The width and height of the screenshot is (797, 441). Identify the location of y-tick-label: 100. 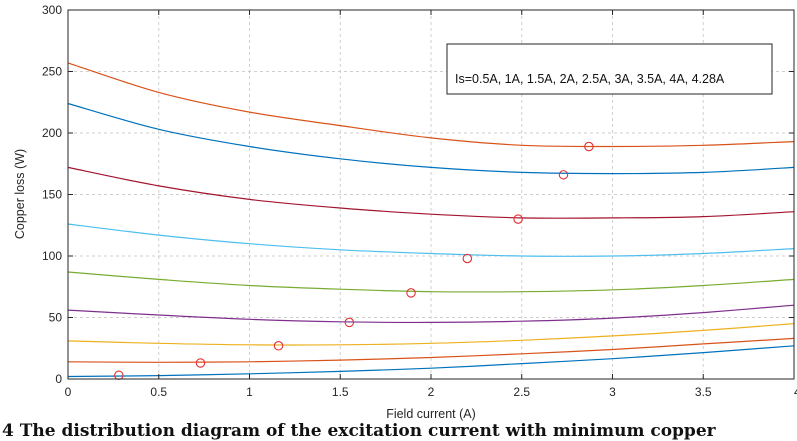
(52, 256).